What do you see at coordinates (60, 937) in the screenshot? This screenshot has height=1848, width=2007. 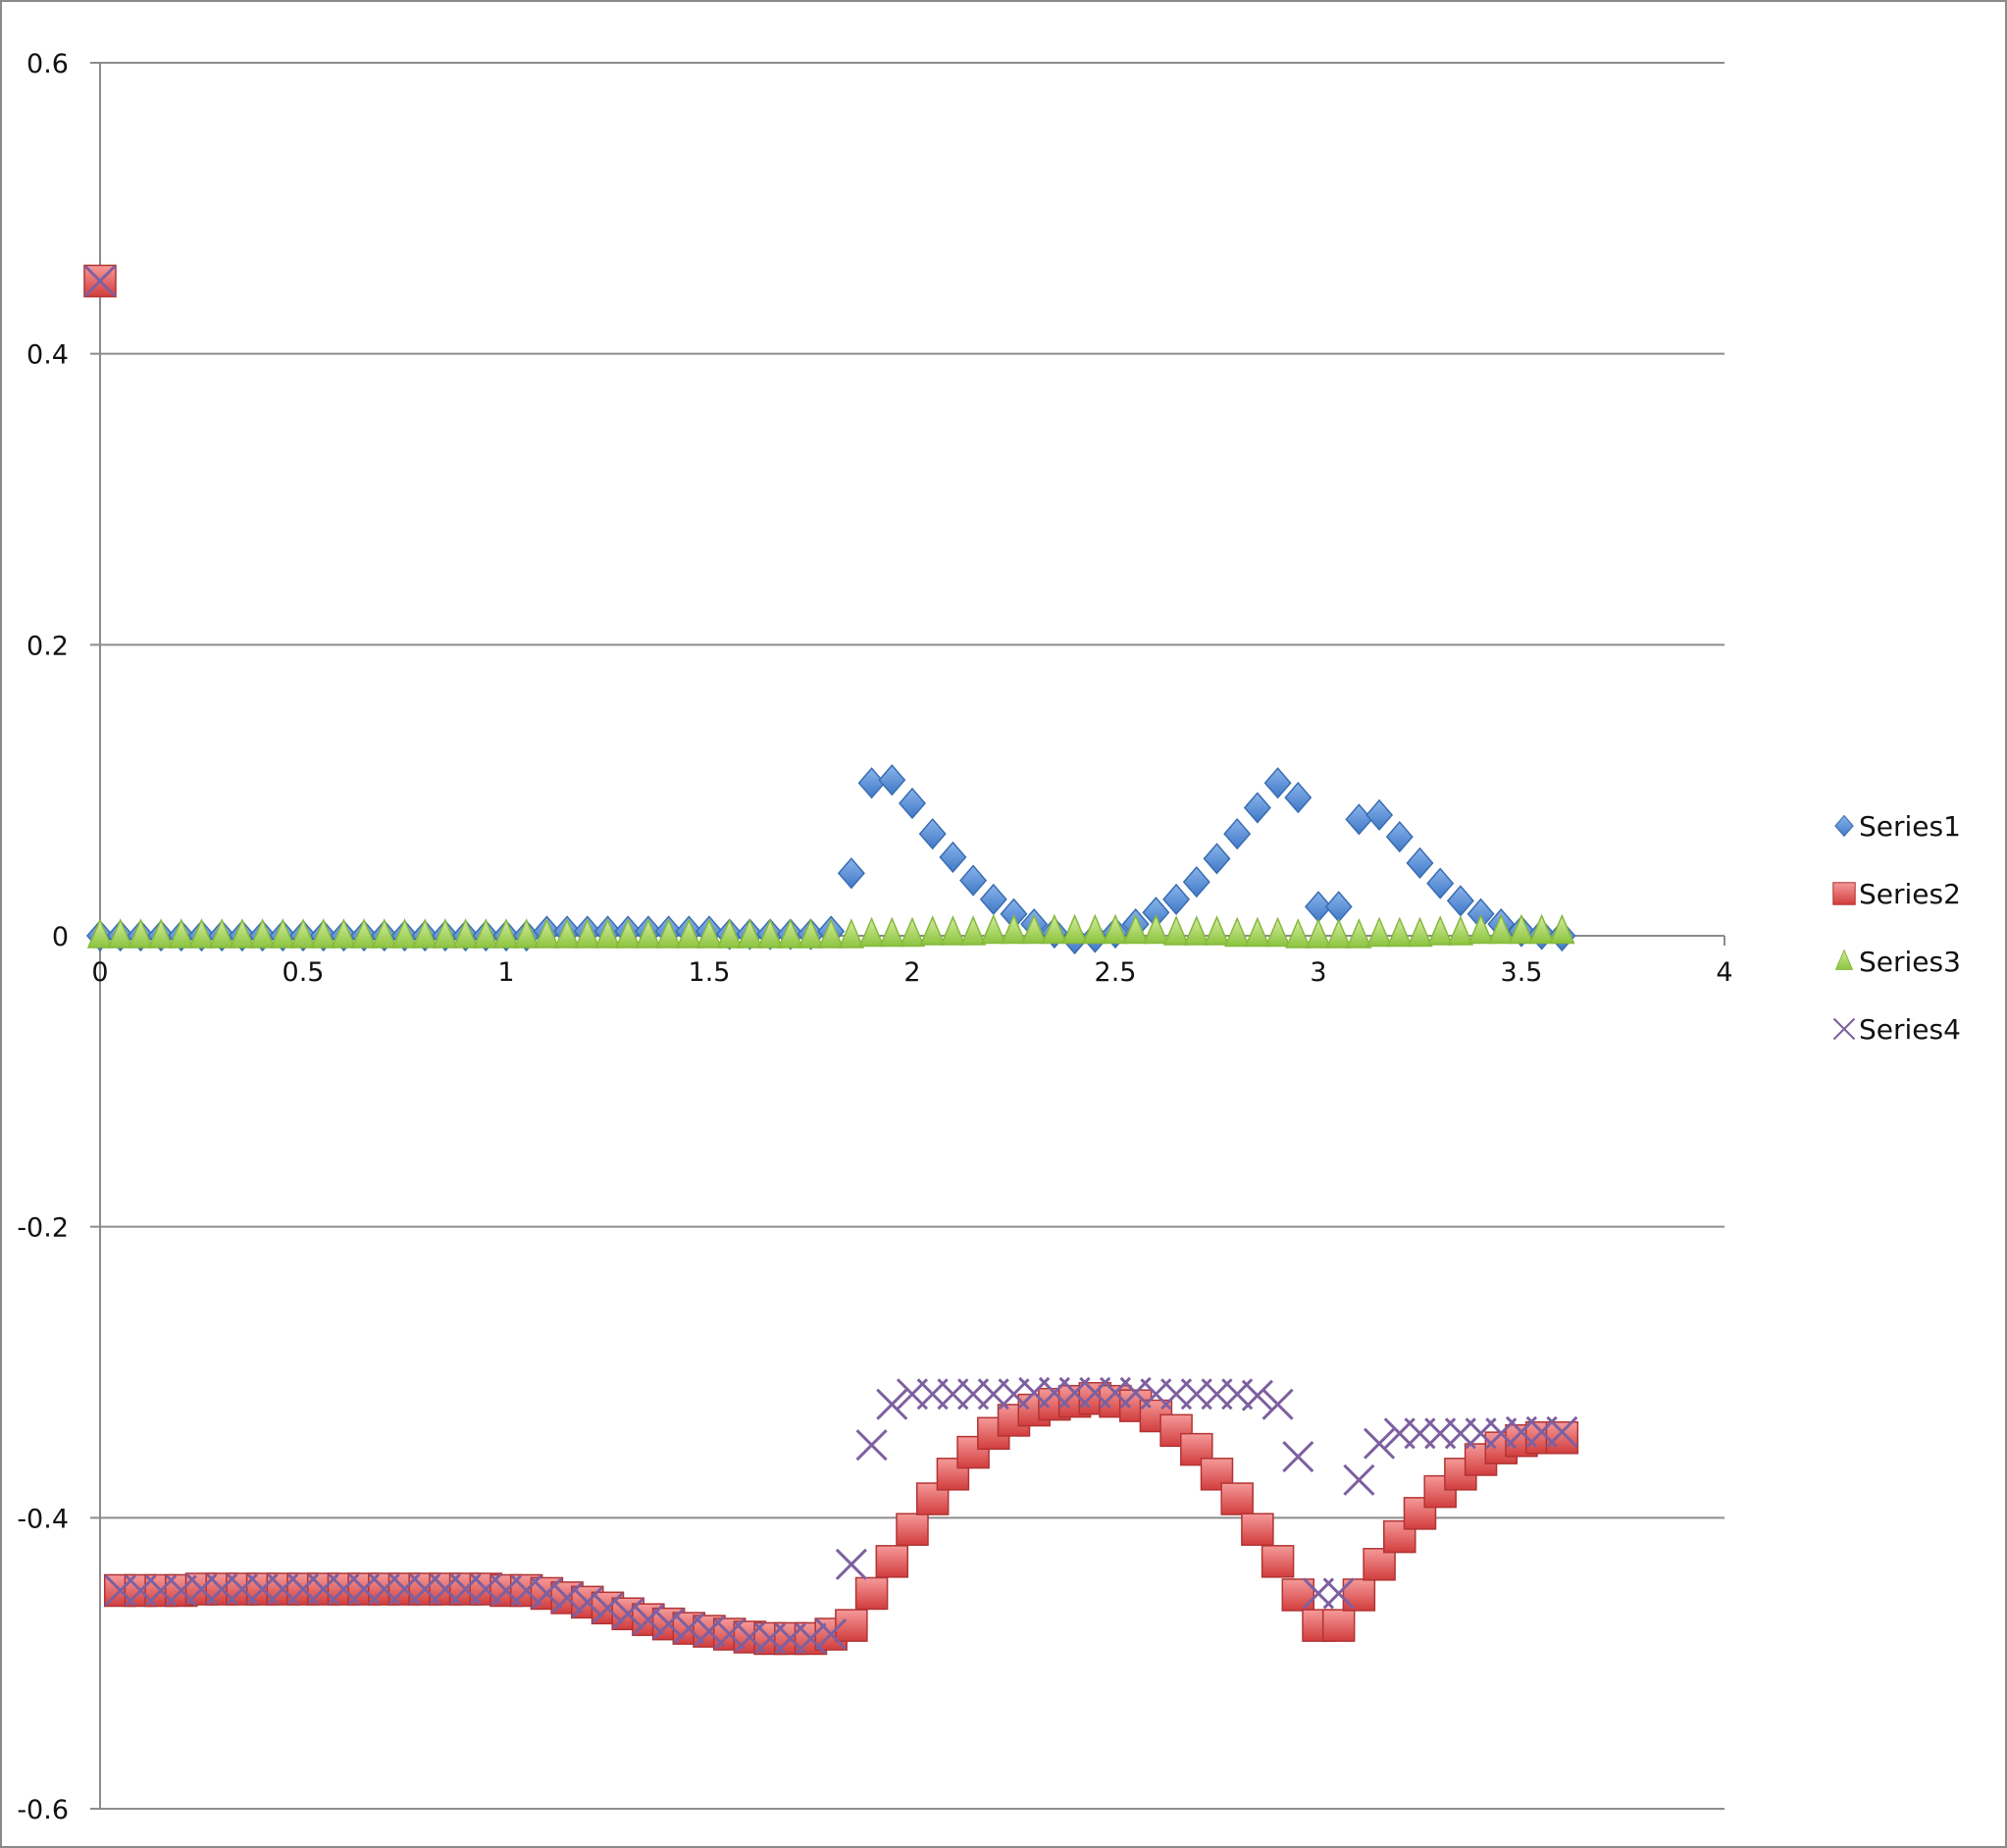 I see `y-tick-label: 0` at bounding box center [60, 937].